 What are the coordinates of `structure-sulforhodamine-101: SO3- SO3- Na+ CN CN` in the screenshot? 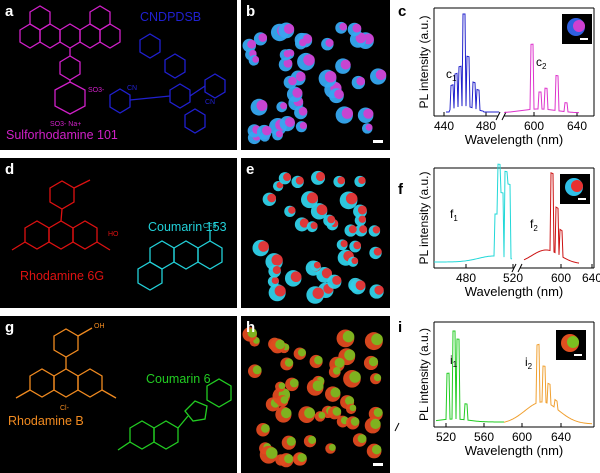 It's located at (122, 69).